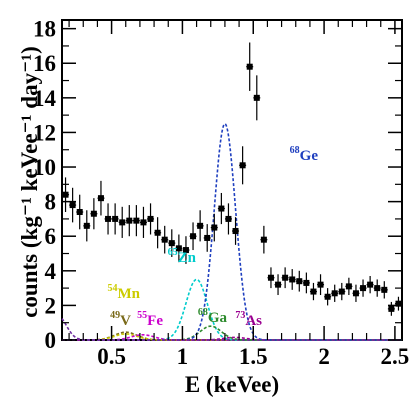 Image resolution: width=415 pixels, height=401 pixels. Describe the element at coordinates (253, 321) in the screenshot. I see `peak-label-element: As` at that location.